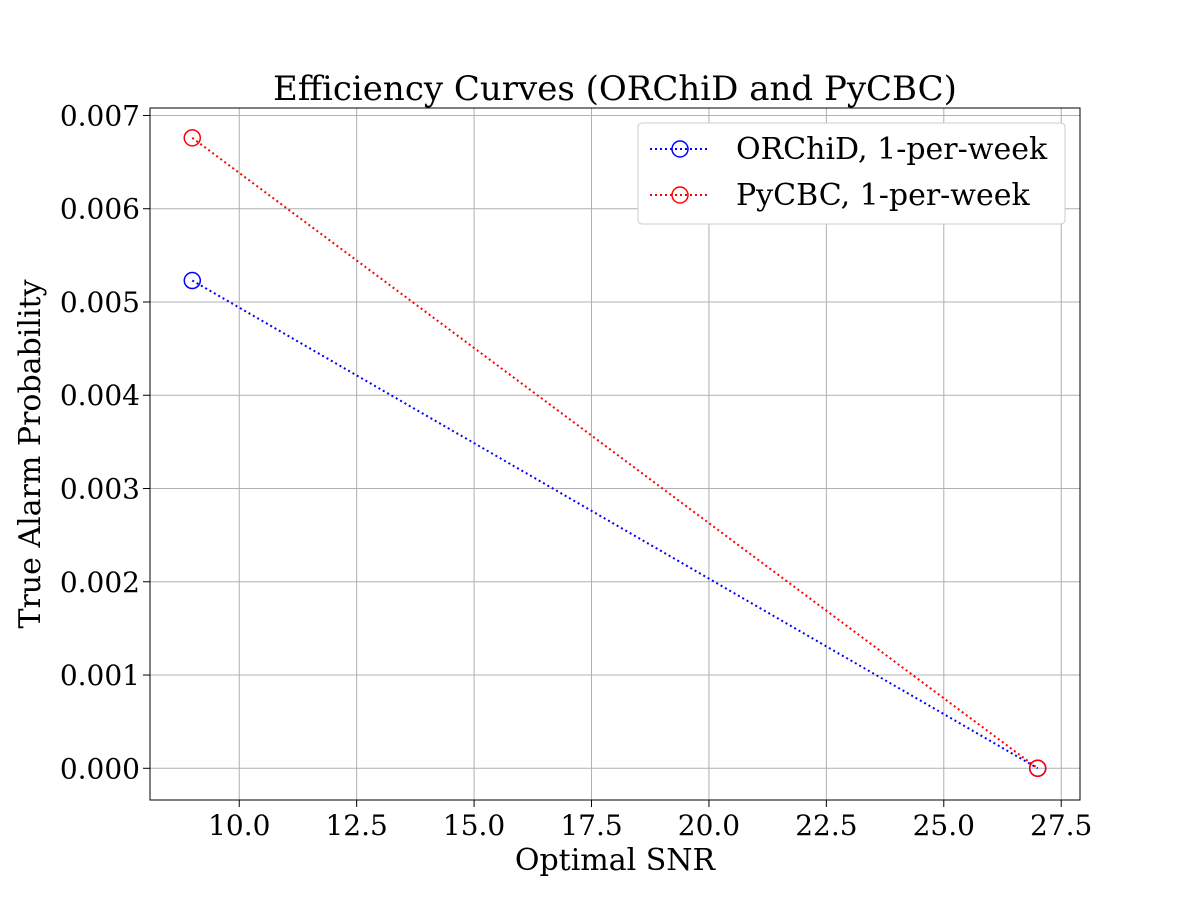 This screenshot has height=900, width=1200. Describe the element at coordinates (100, 209) in the screenshot. I see `y-tick-label: 0.006` at that location.